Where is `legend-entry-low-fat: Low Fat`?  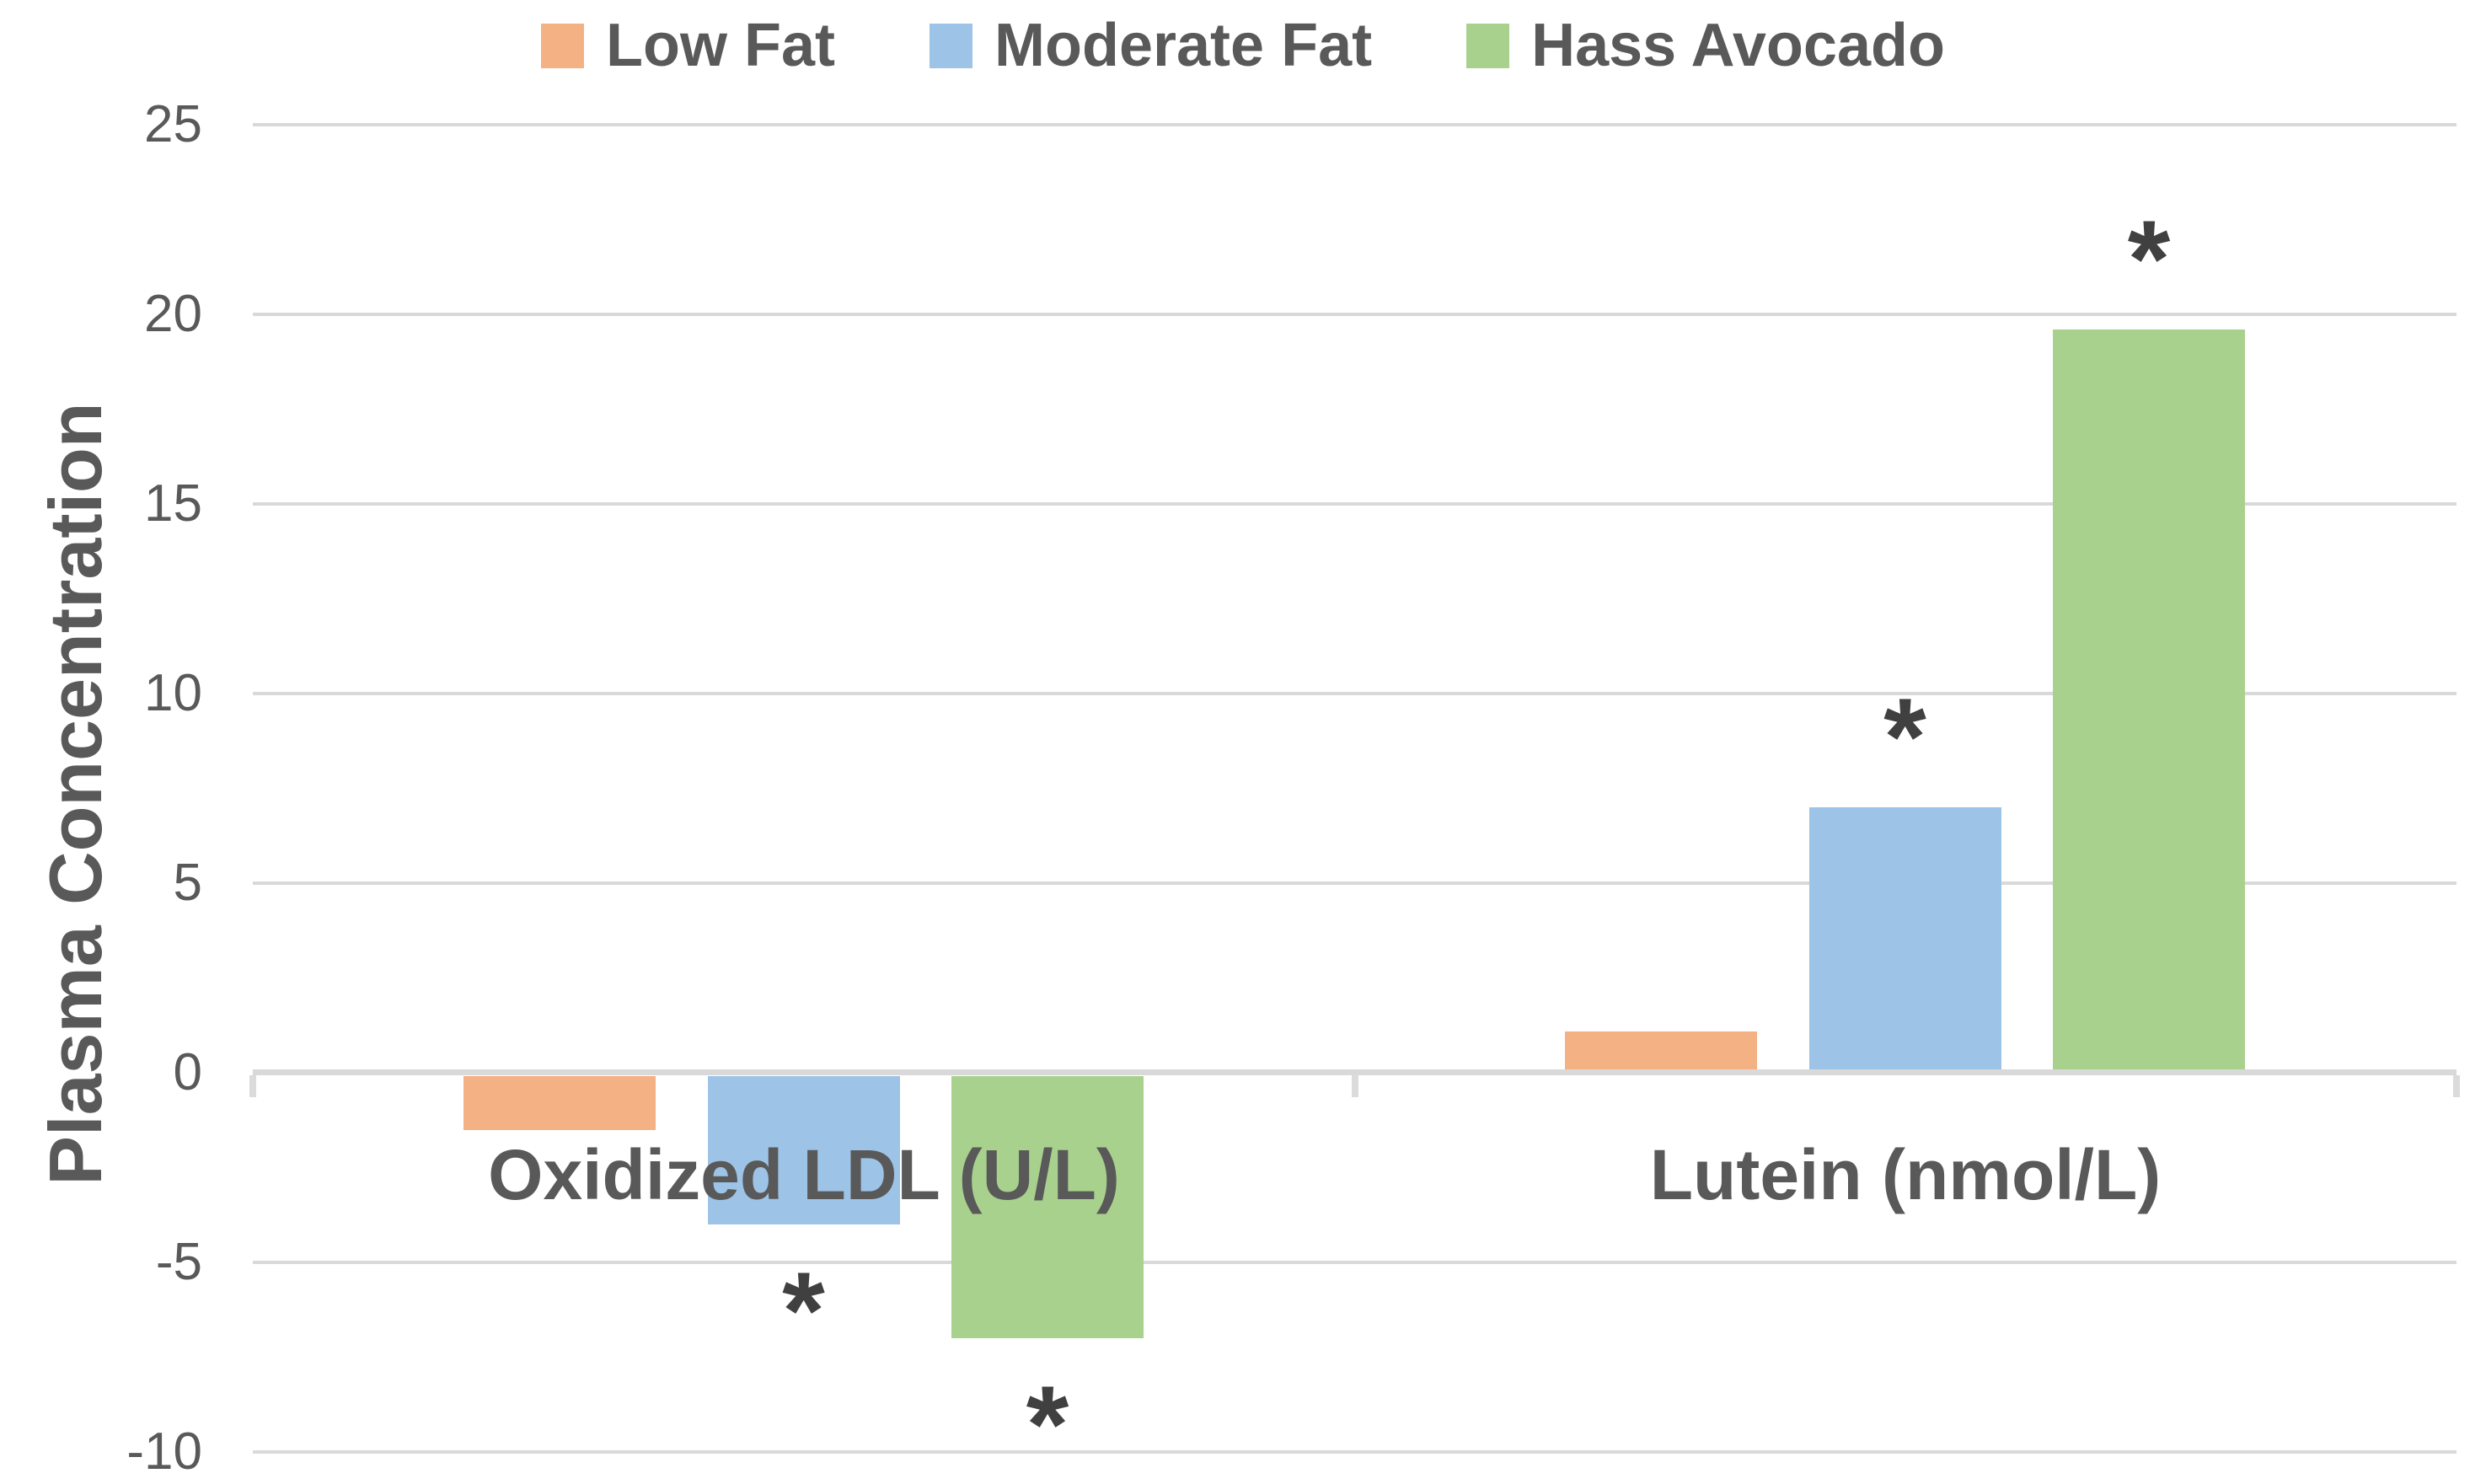
legend-entry-low-fat: Low Fat is located at coordinates (688, 45).